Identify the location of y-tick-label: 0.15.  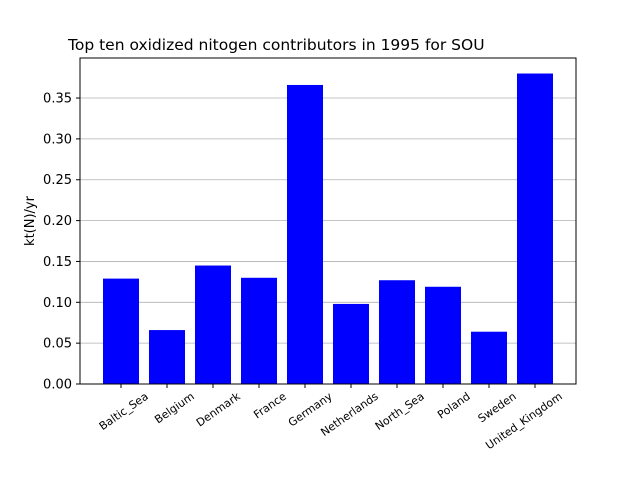
(57, 262).